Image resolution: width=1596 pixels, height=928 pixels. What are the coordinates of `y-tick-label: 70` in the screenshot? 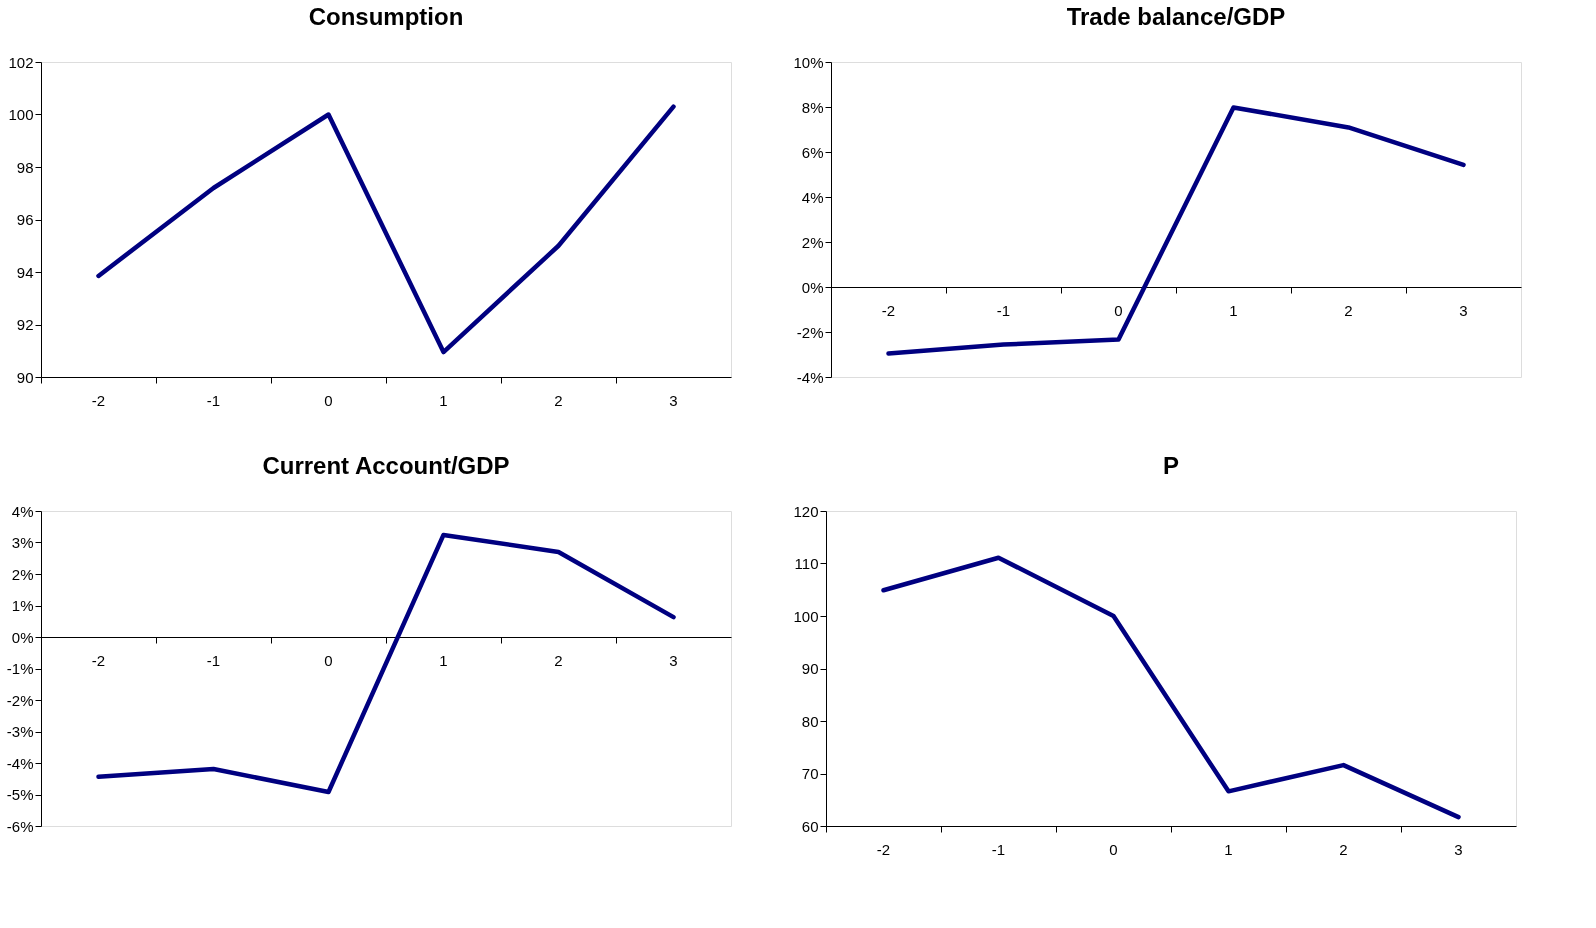 It's located at (810, 773).